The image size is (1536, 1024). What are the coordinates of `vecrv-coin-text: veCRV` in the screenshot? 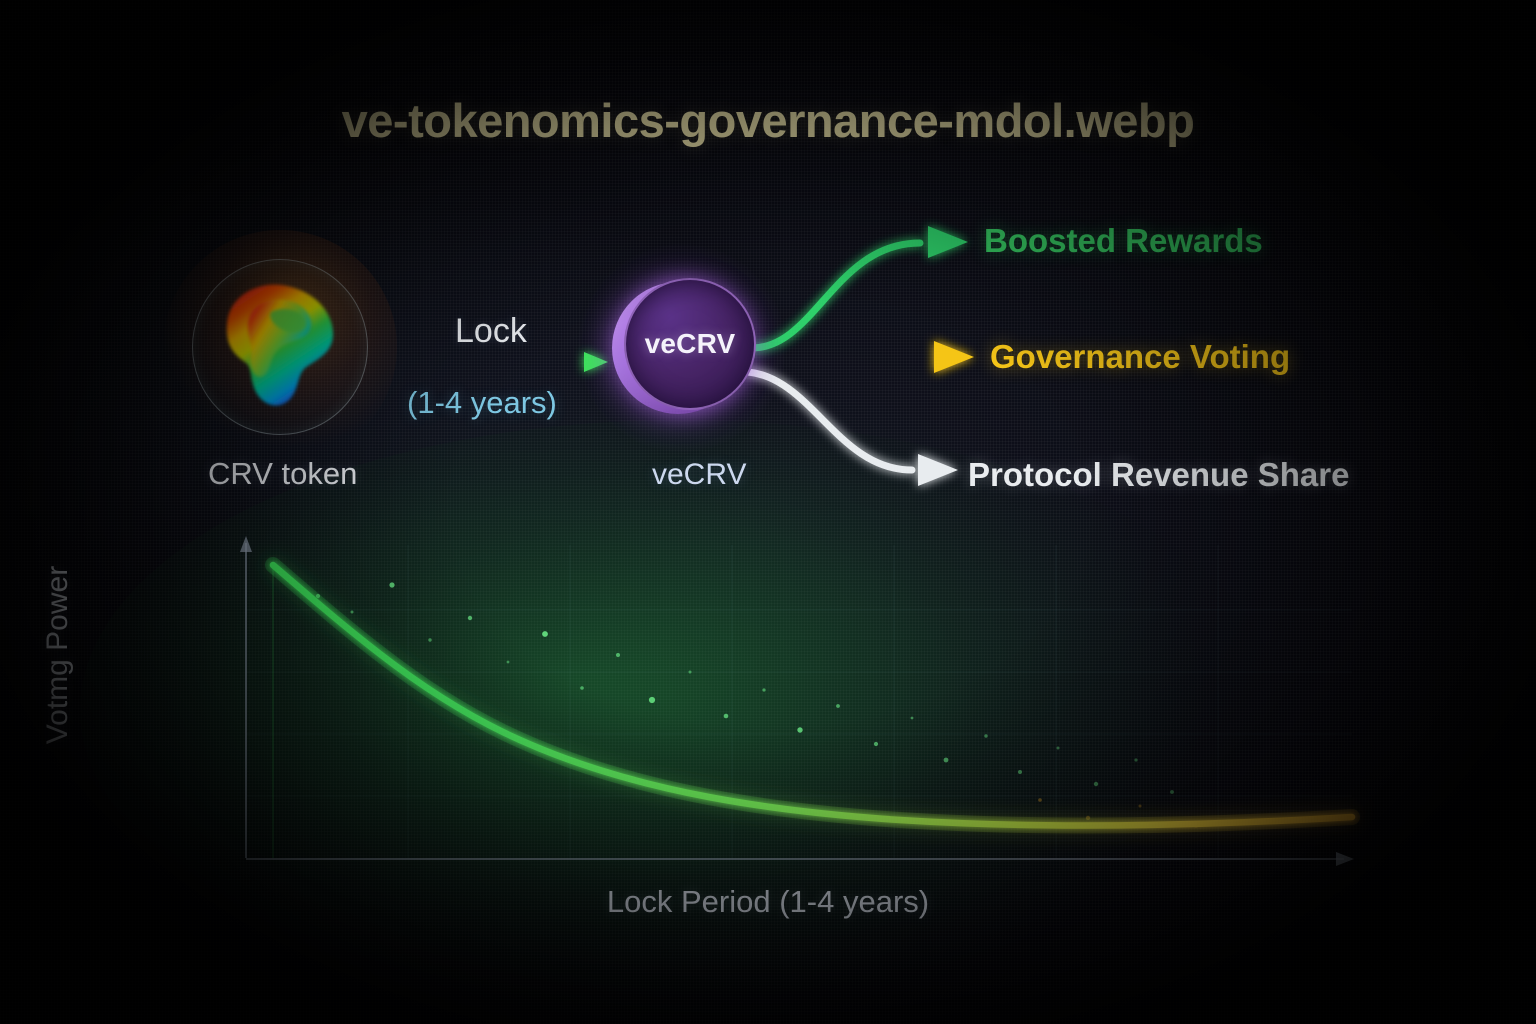 It's located at (690, 343).